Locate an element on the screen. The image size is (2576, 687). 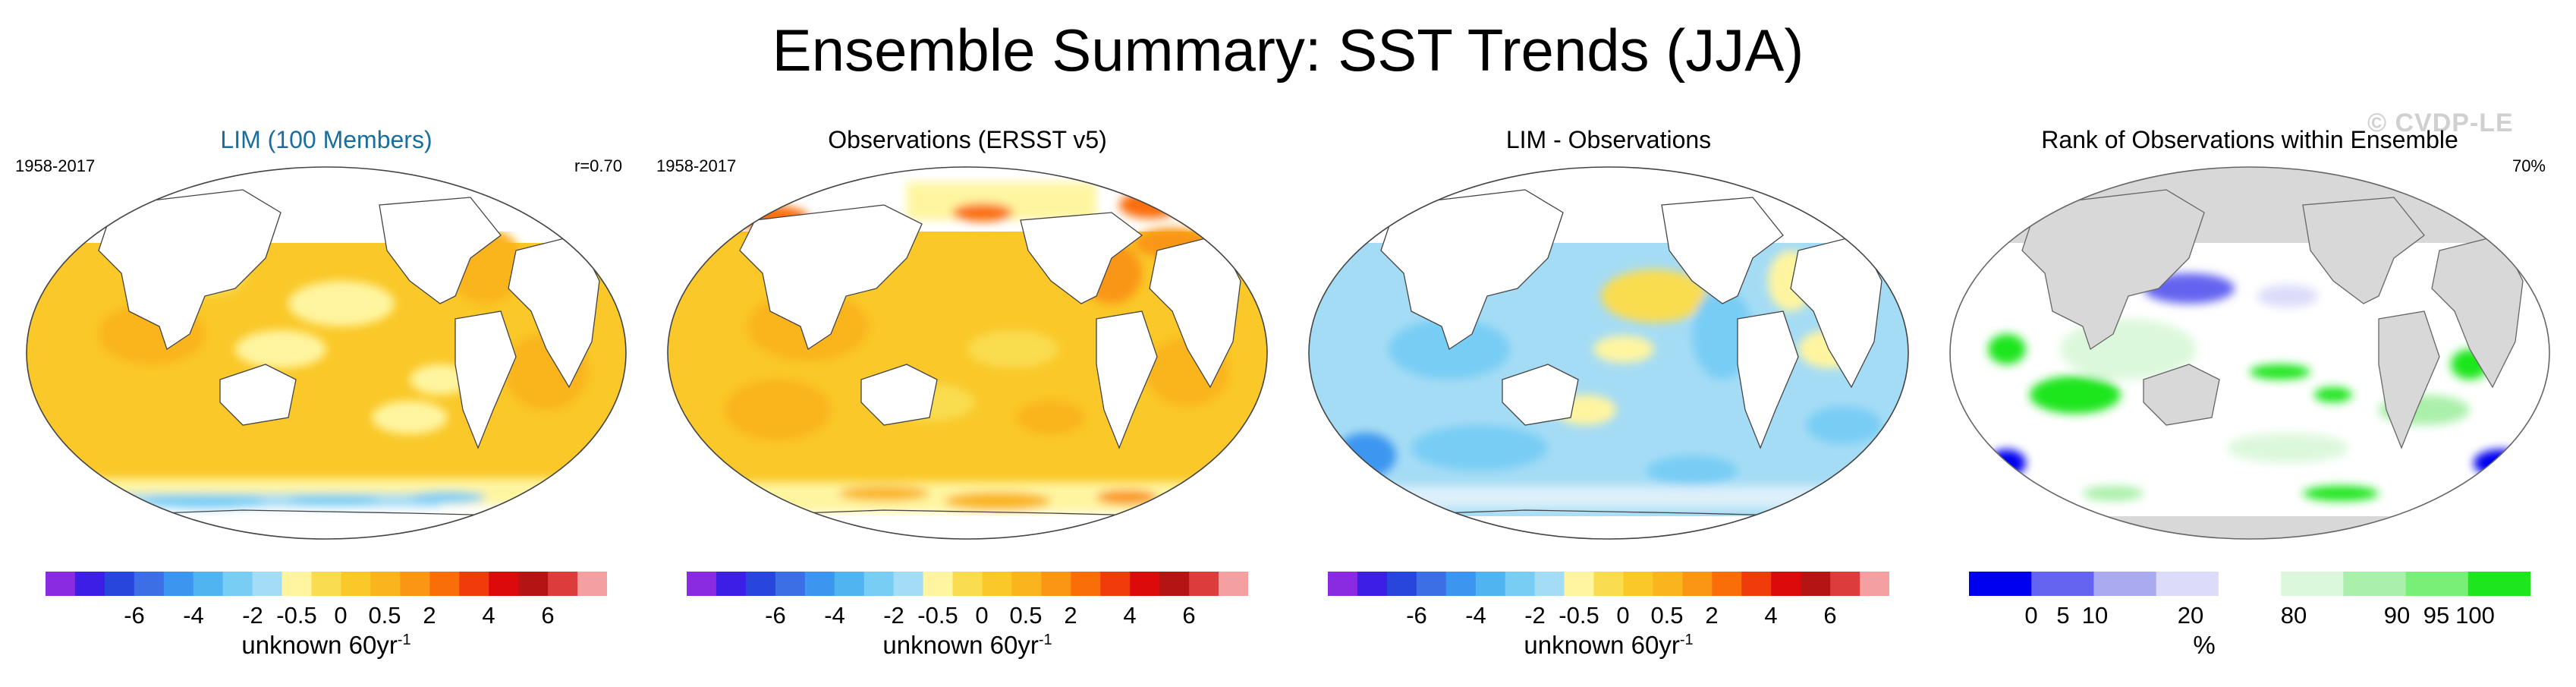
colorbar-units: unknown 60yr-1 is located at coordinates (326, 645).